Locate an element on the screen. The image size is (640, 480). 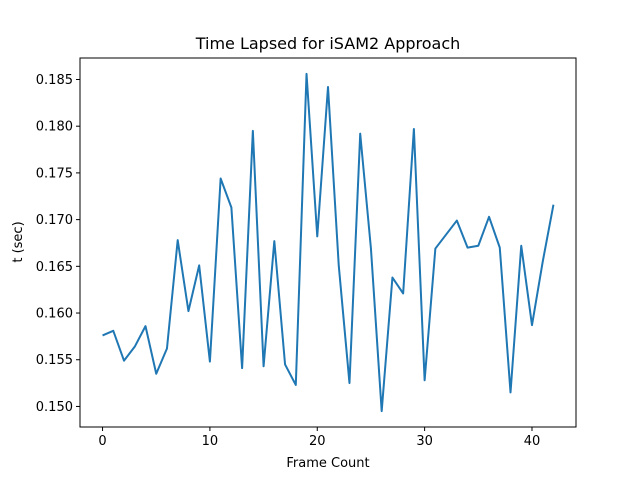
y-axis-label: t (sec) is located at coordinates (18, 241).